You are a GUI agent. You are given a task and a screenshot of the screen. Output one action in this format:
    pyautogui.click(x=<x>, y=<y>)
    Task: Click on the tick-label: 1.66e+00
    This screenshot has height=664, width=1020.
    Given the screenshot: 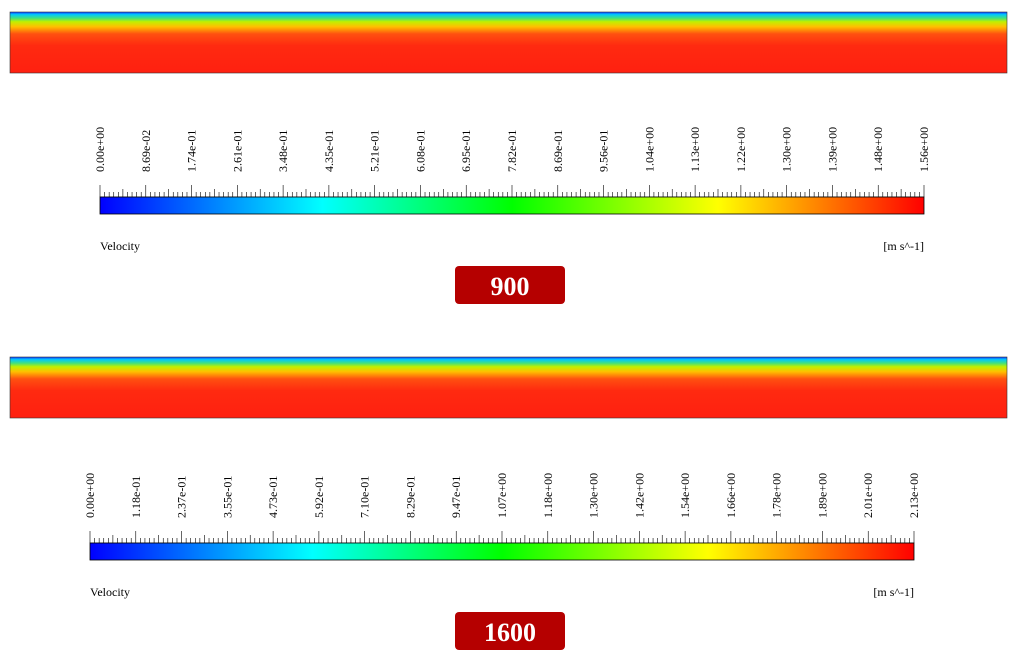 What is the action you would take?
    pyautogui.click(x=731, y=495)
    